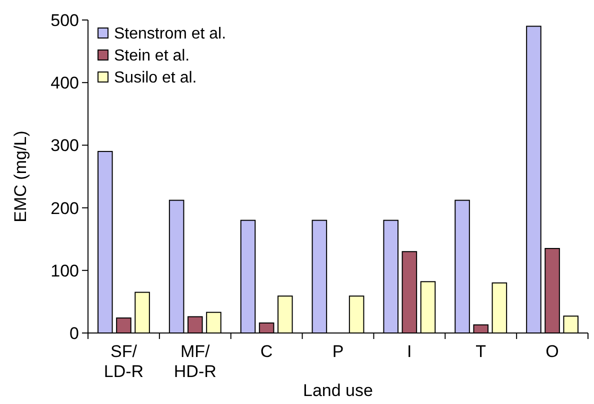 The height and width of the screenshot is (404, 594). I want to click on y-axis-title: EMC (mg/L), so click(20, 176).